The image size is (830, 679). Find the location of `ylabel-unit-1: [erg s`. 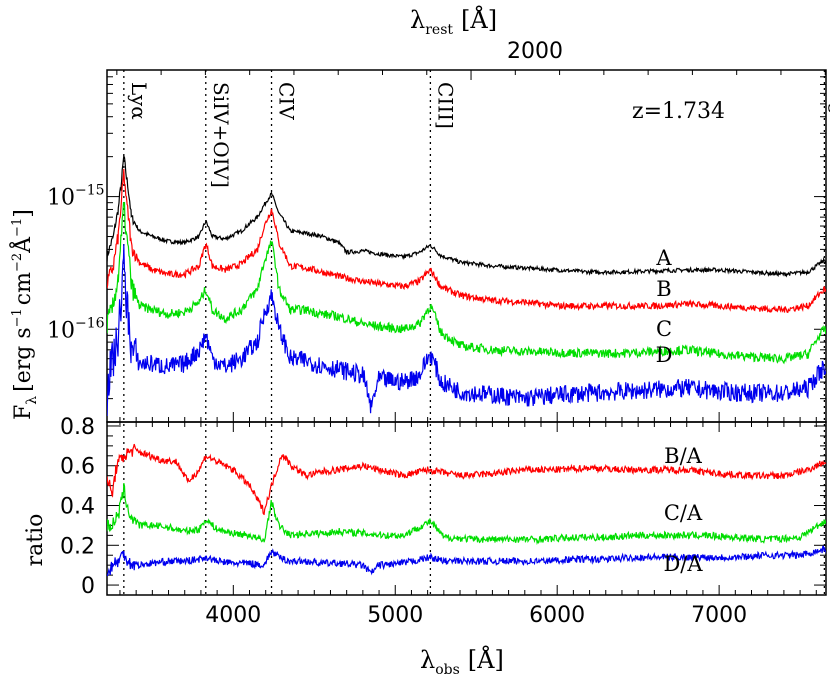

ylabel-unit-1: [erg s is located at coordinates (23, 359).